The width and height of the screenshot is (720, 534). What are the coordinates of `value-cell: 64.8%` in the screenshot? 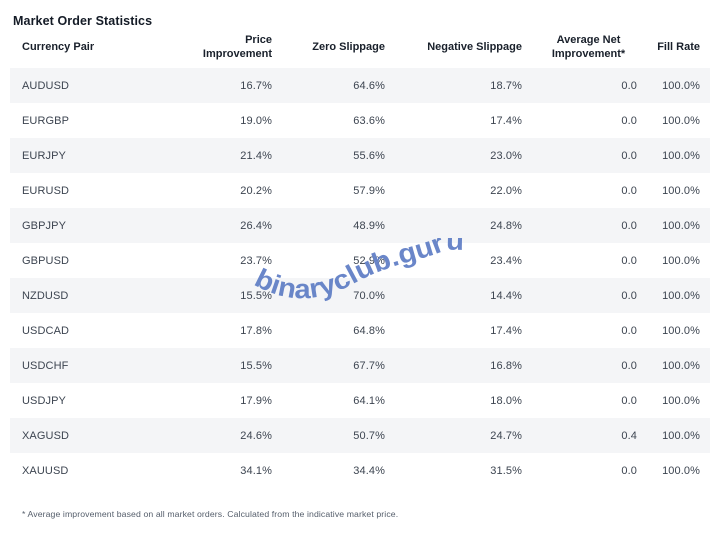 It's located at (369, 330).